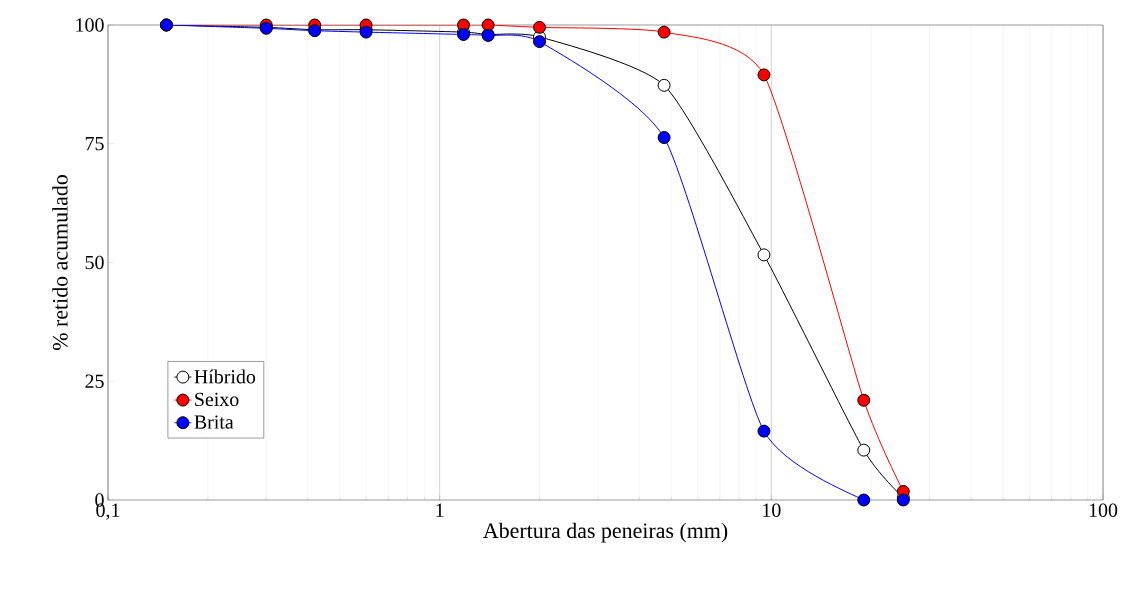 This screenshot has height=593, width=1131. What do you see at coordinates (605, 532) in the screenshot?
I see `x-axis-title: Abertura das peneiras (mm)` at bounding box center [605, 532].